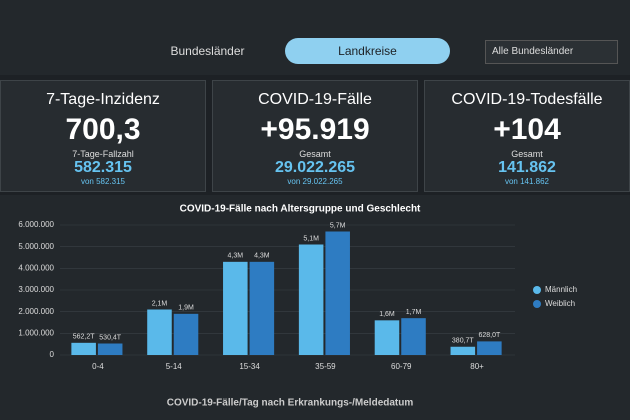 Image resolution: width=630 pixels, height=420 pixels. Describe the element at coordinates (98, 366) in the screenshot. I see `x-tick-label: 0-4` at that location.